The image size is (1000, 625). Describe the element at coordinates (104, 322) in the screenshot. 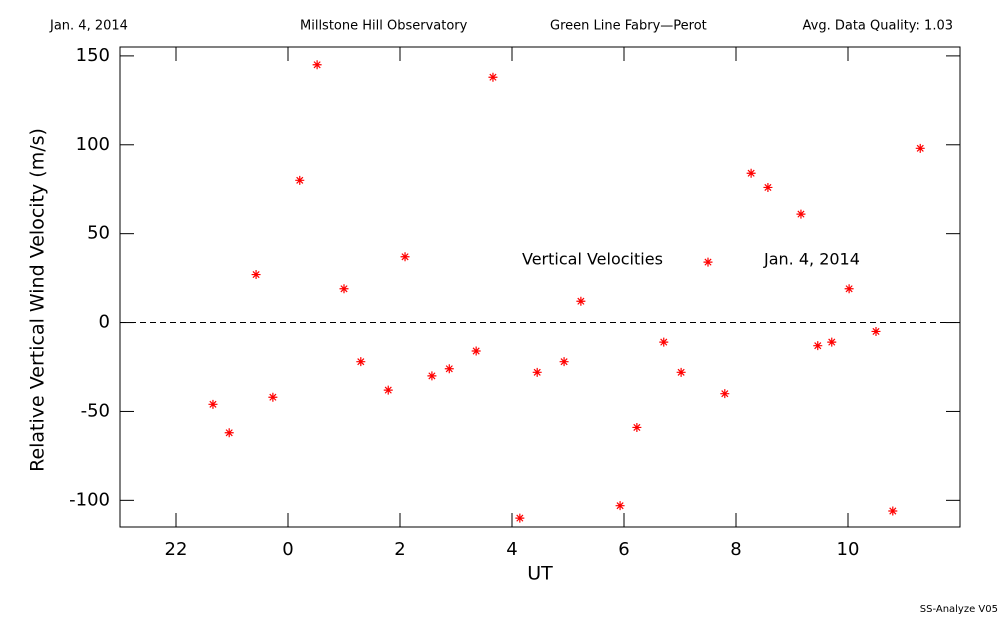

I see `y-tick-label: 0` at that location.